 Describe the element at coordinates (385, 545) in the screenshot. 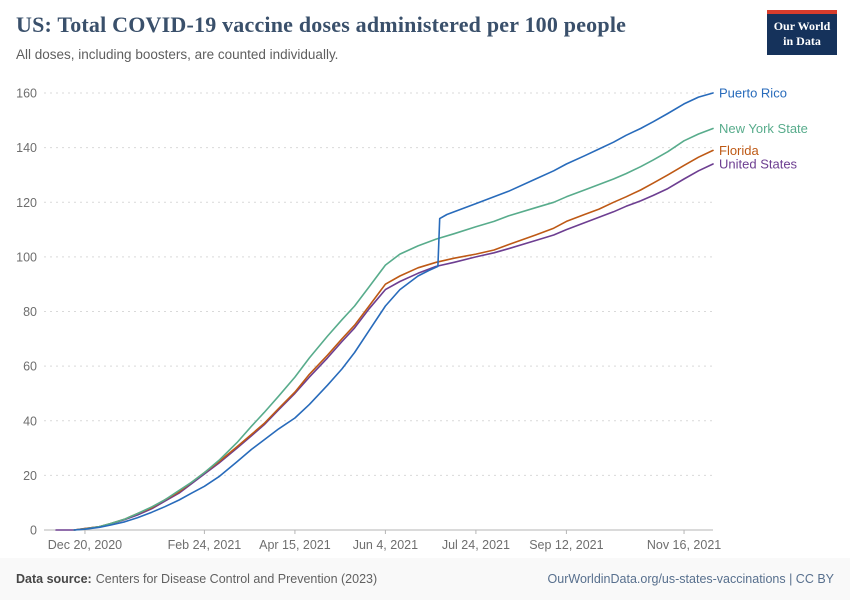

I see `x-tick-label: Jun 4, 2021` at that location.